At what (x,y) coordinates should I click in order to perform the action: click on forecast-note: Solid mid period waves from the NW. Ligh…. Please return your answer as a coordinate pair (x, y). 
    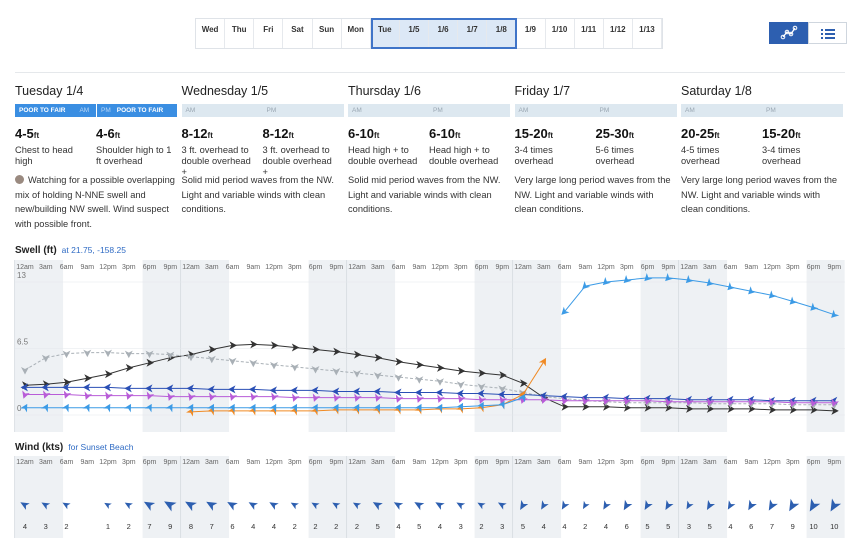
    Looking at the image, I should click on (429, 195).